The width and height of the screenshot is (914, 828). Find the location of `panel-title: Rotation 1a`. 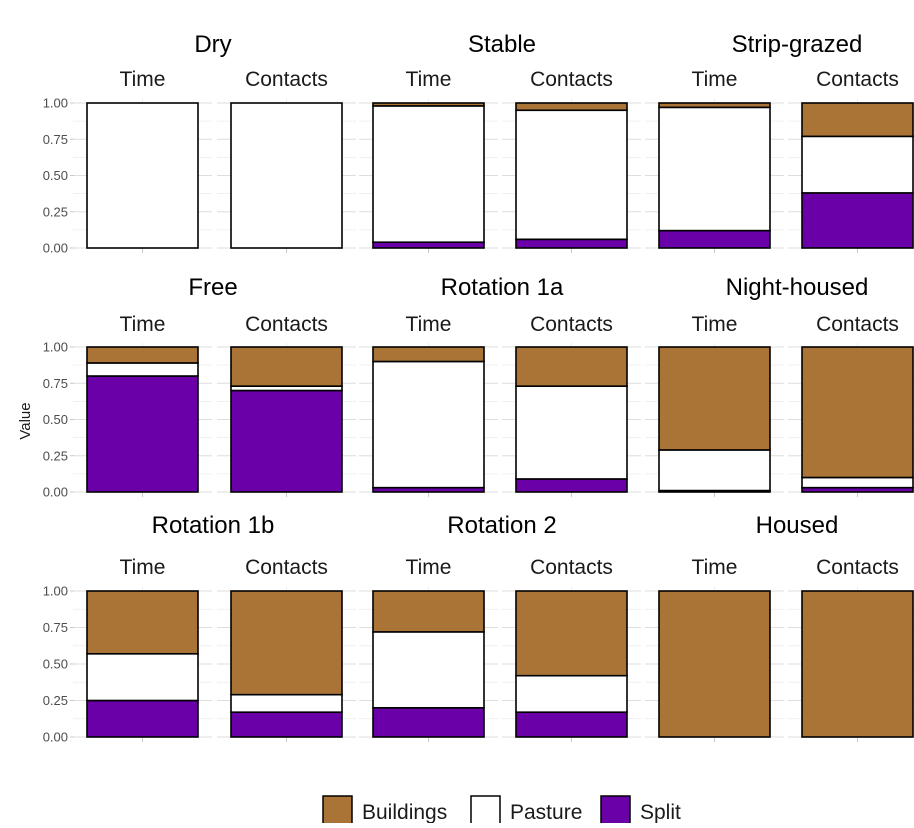

panel-title: Rotation 1a is located at coordinates (502, 287).